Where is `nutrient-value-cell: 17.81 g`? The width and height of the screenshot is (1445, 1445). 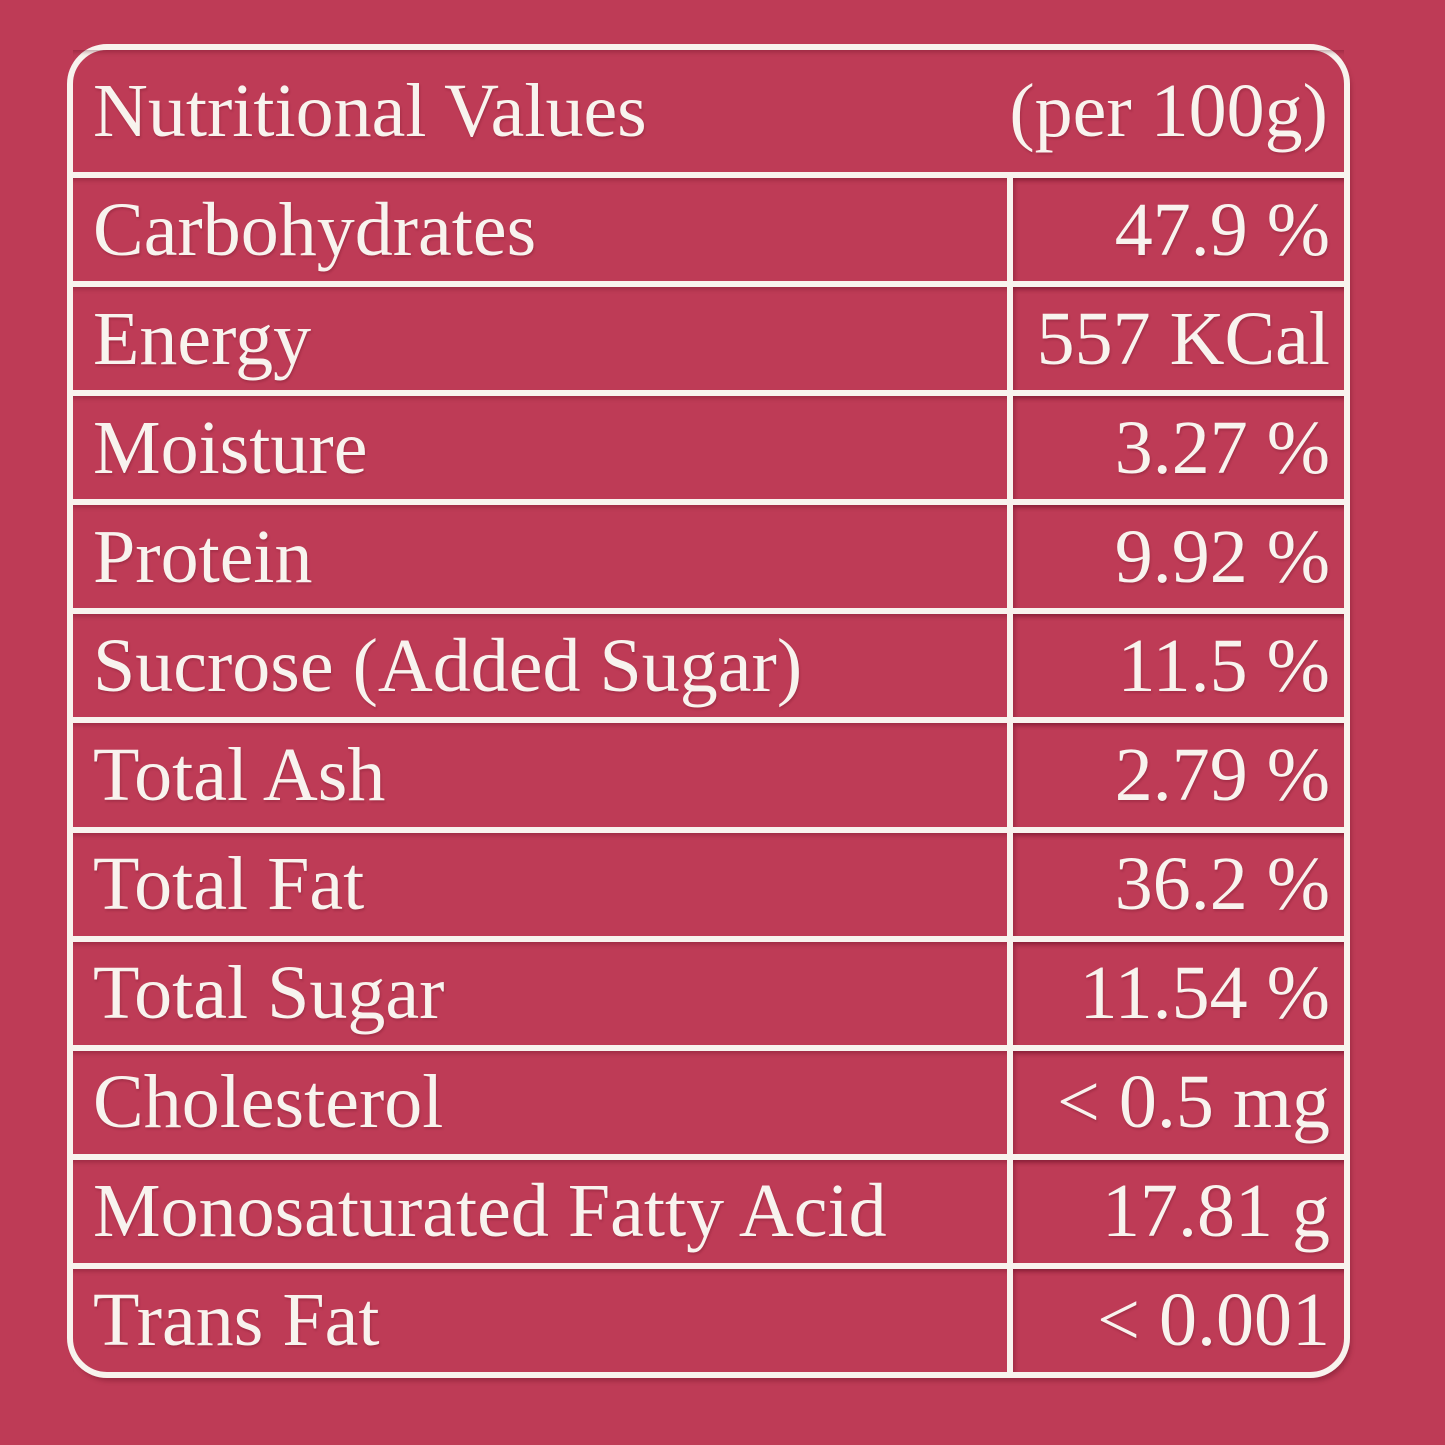 nutrient-value-cell: 17.81 g is located at coordinates (1175, 1211).